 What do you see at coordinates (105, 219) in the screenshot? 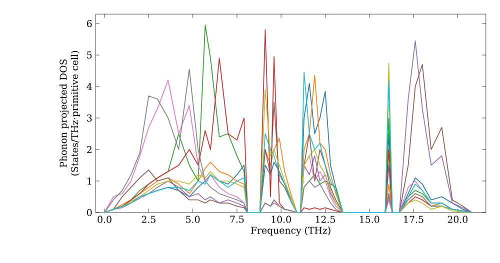
I see `x-tick-label: 0.0` at bounding box center [105, 219].